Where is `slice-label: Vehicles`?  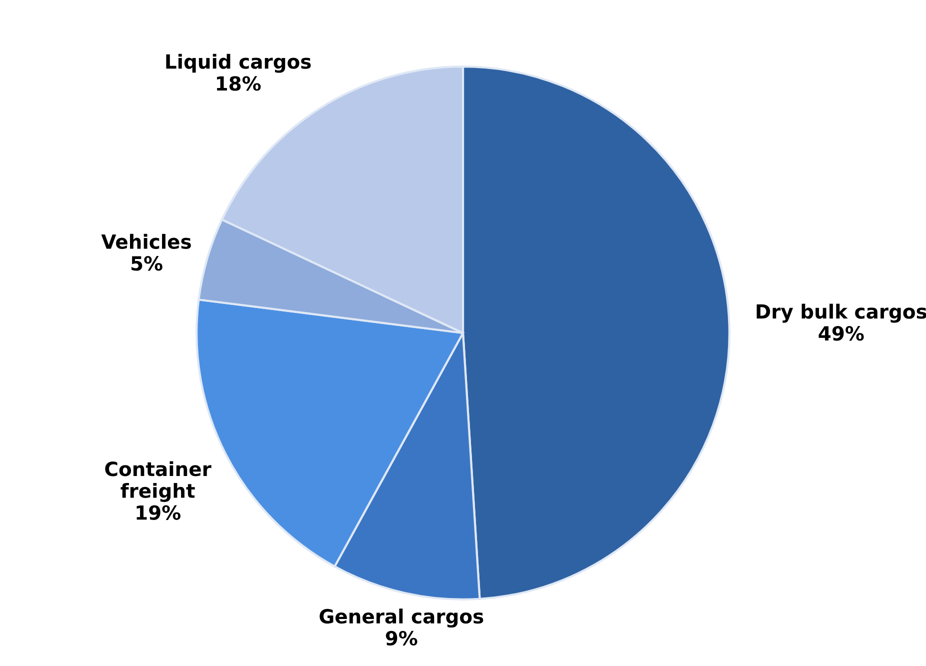 slice-label: Vehicles is located at coordinates (146, 241).